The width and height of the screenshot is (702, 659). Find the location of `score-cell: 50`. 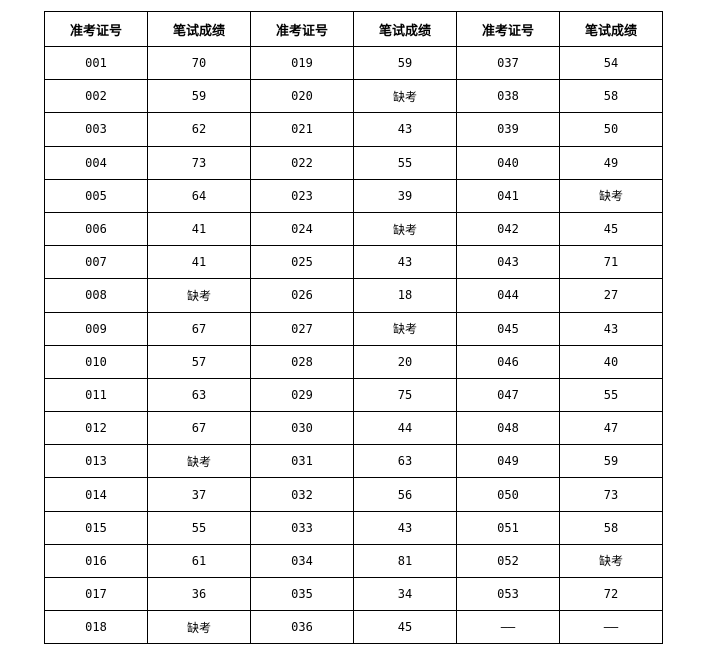

score-cell: 50 is located at coordinates (611, 129).